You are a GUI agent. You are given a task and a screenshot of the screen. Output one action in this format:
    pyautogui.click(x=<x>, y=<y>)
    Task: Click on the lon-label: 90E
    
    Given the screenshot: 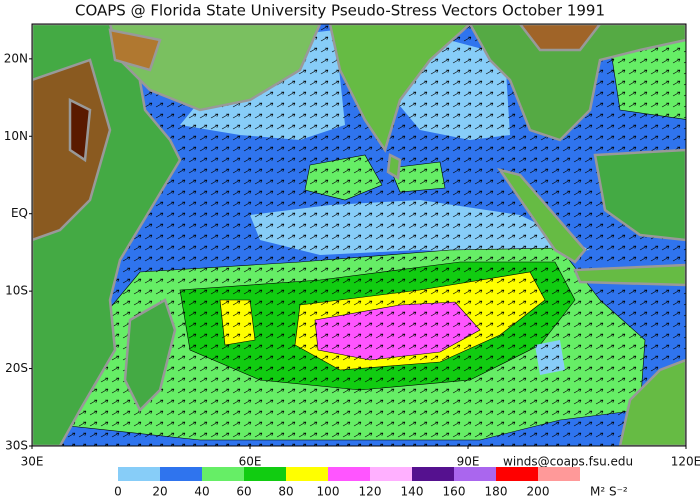 What is the action you would take?
    pyautogui.click(x=468, y=462)
    